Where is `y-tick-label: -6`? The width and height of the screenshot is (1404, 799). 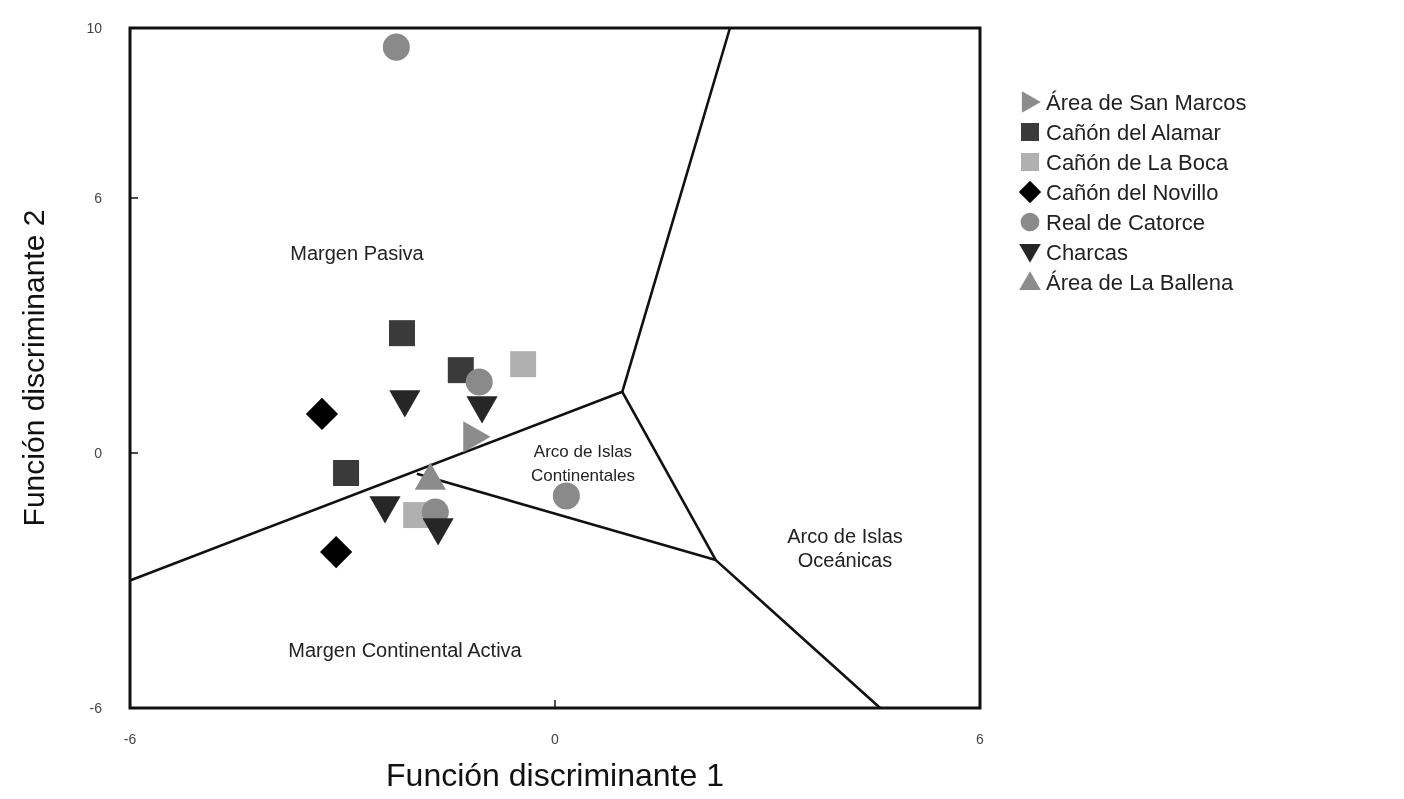 y-tick-label: -6 is located at coordinates (96, 708).